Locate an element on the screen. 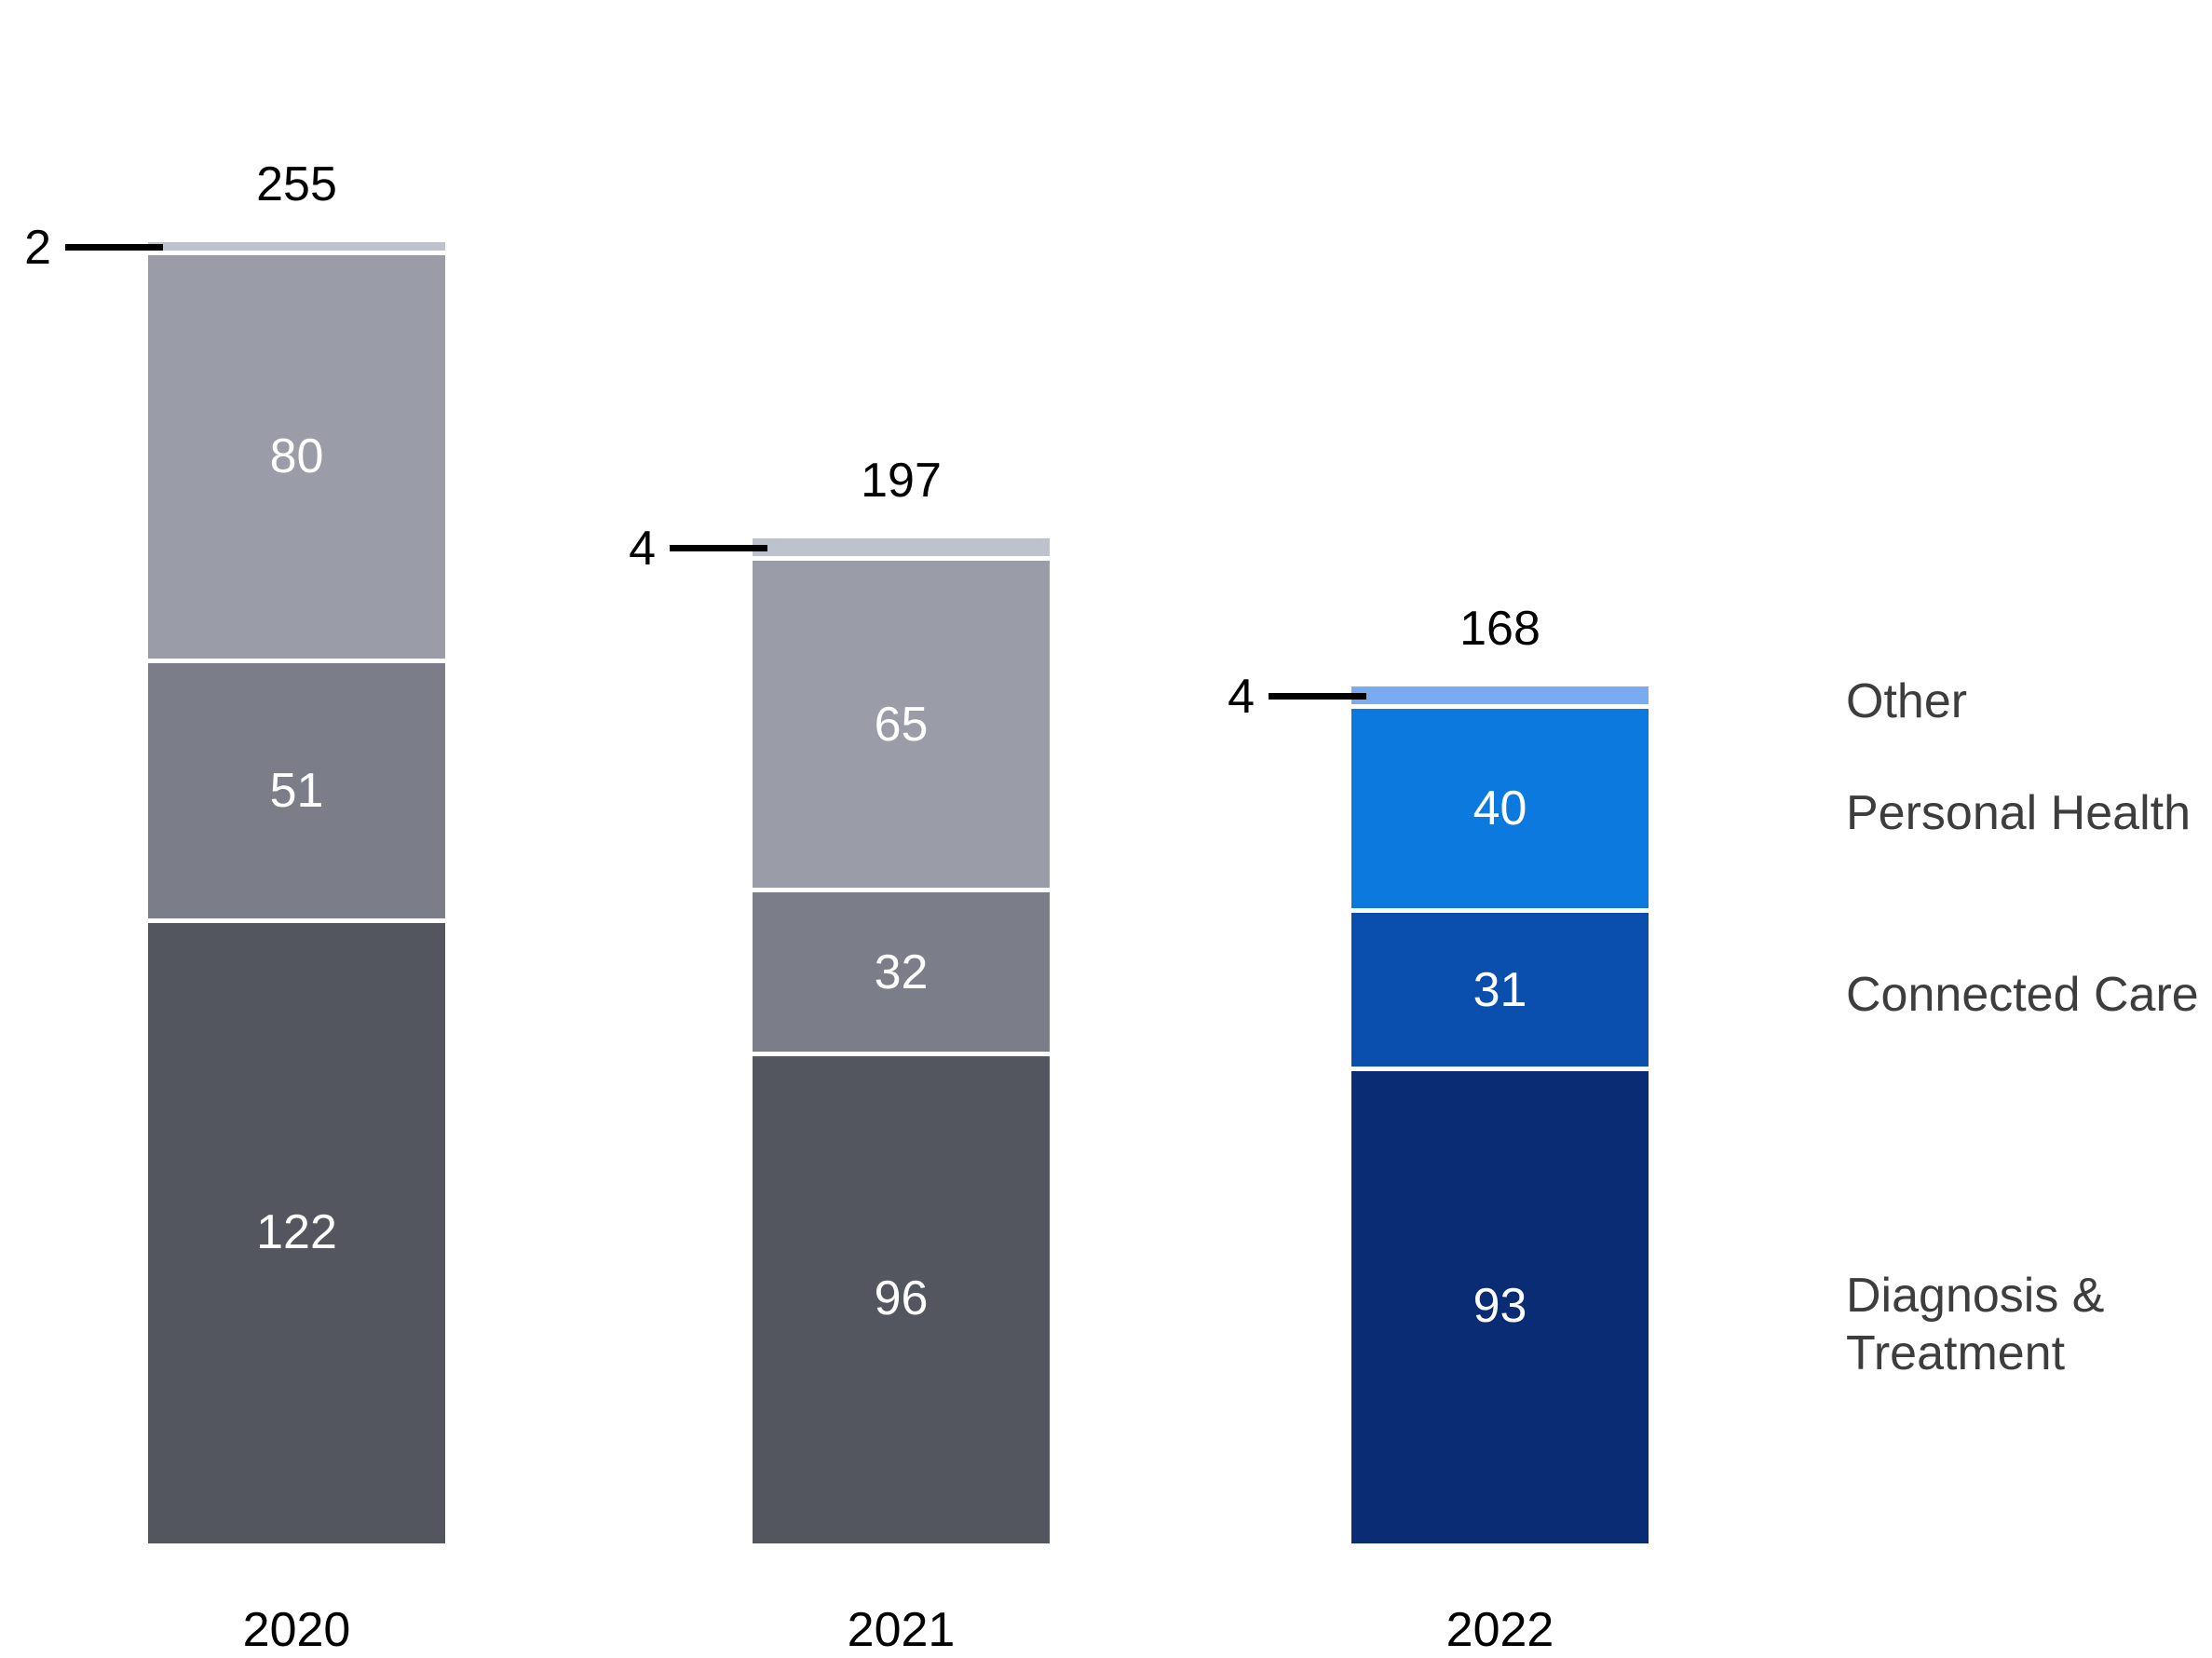  bar-segment-2021-connected-care is located at coordinates (901, 972).